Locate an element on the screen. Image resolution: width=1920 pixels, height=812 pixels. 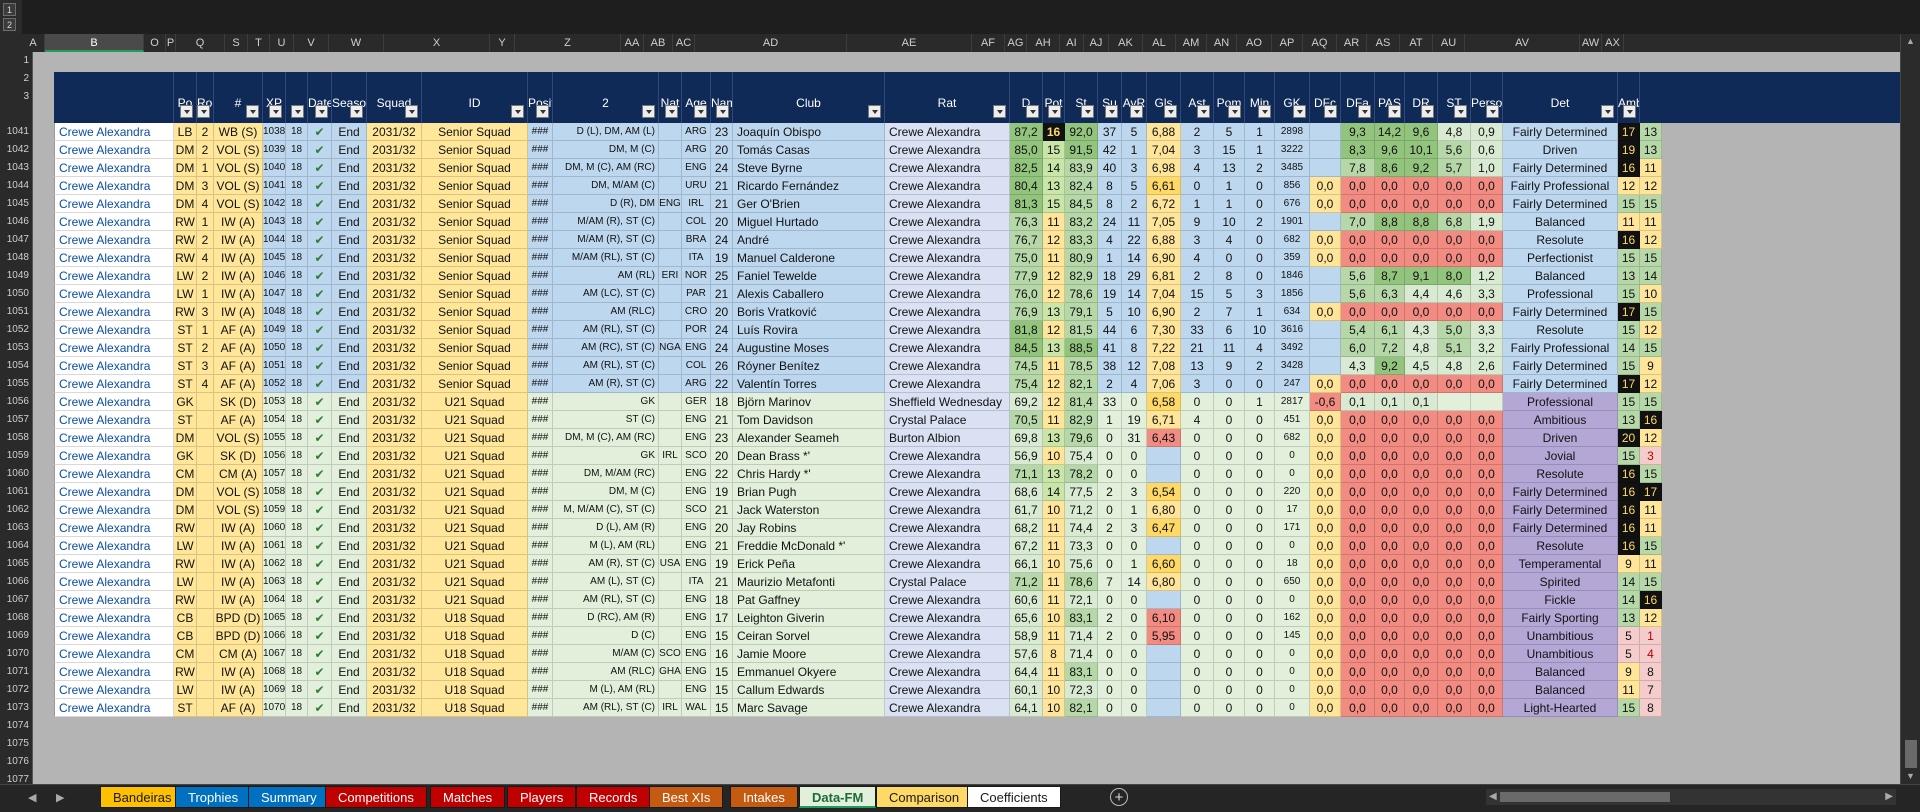
table-cell: 64,4 is located at coordinates (1026, 672).